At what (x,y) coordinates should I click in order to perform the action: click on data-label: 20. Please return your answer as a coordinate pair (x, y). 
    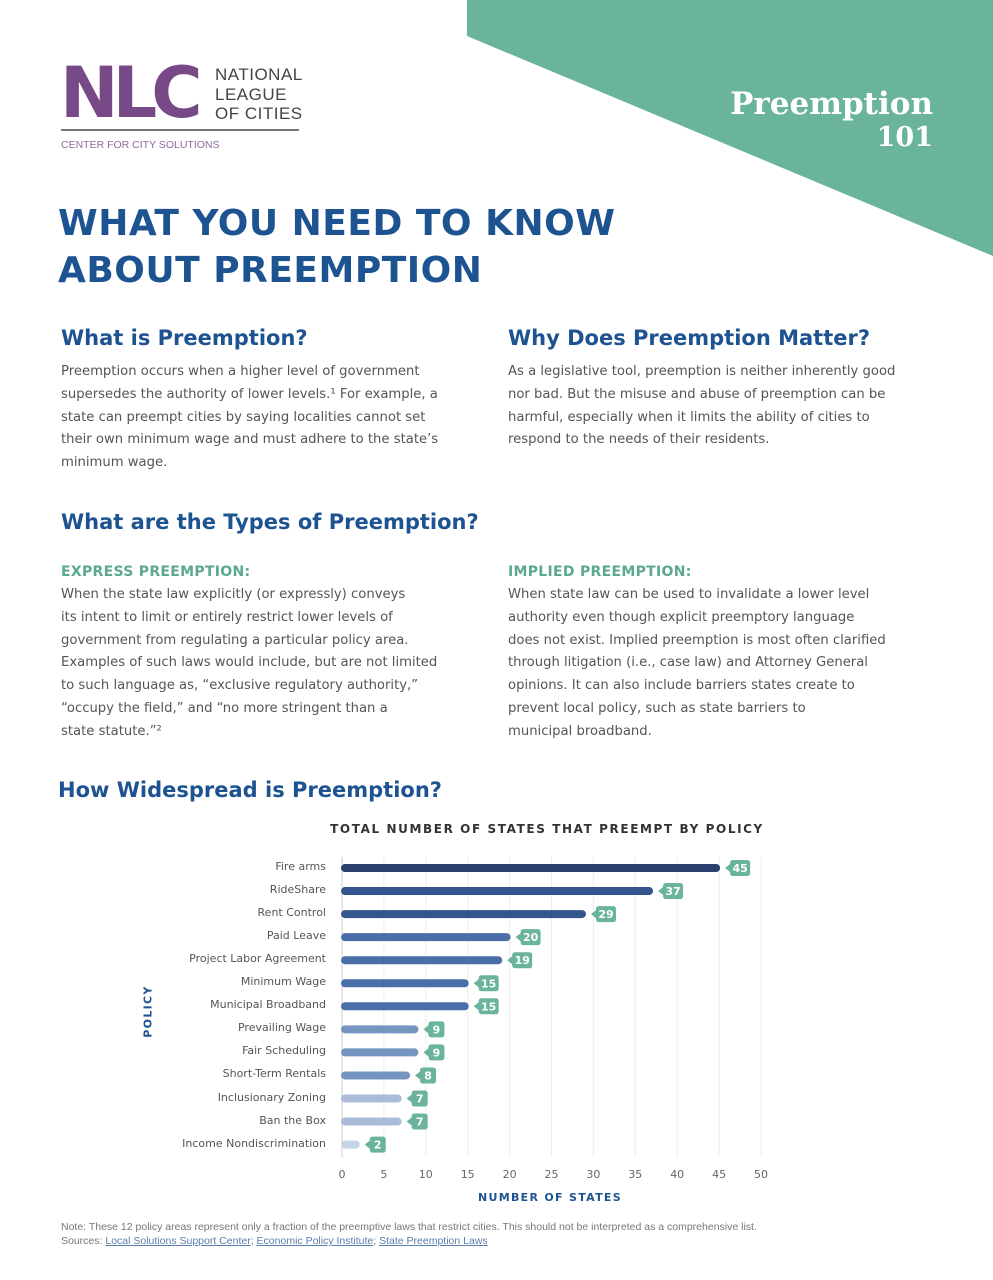
    Looking at the image, I should click on (531, 937).